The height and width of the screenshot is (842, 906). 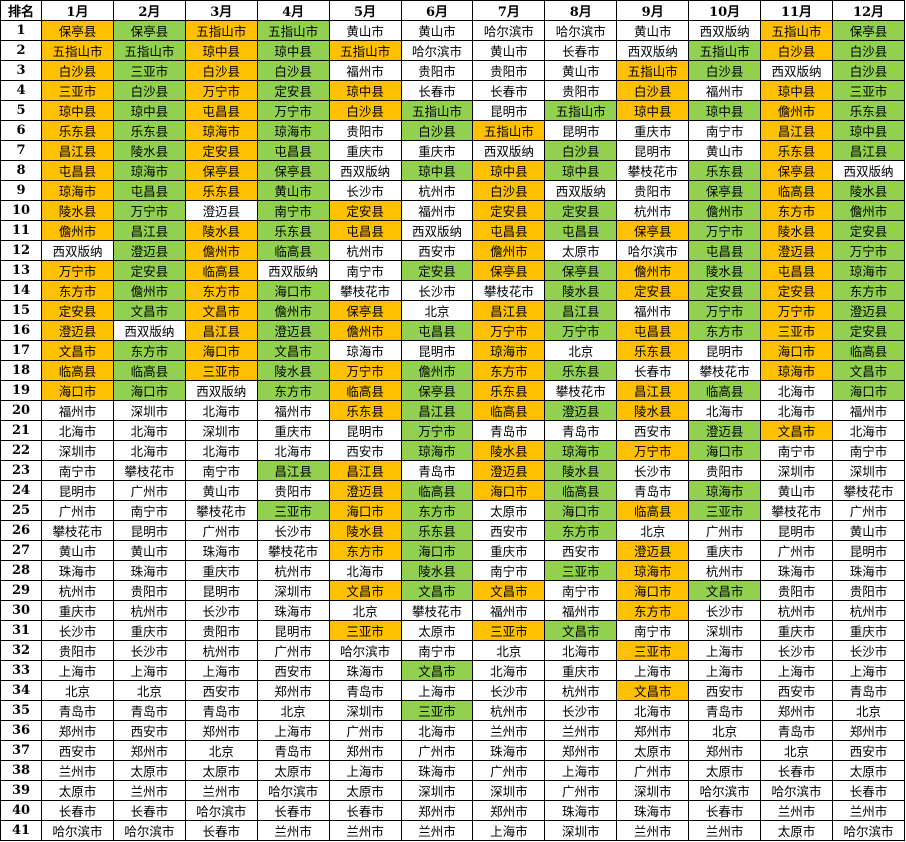 What do you see at coordinates (21, 710) in the screenshot?
I see `rank-cell: 35` at bounding box center [21, 710].